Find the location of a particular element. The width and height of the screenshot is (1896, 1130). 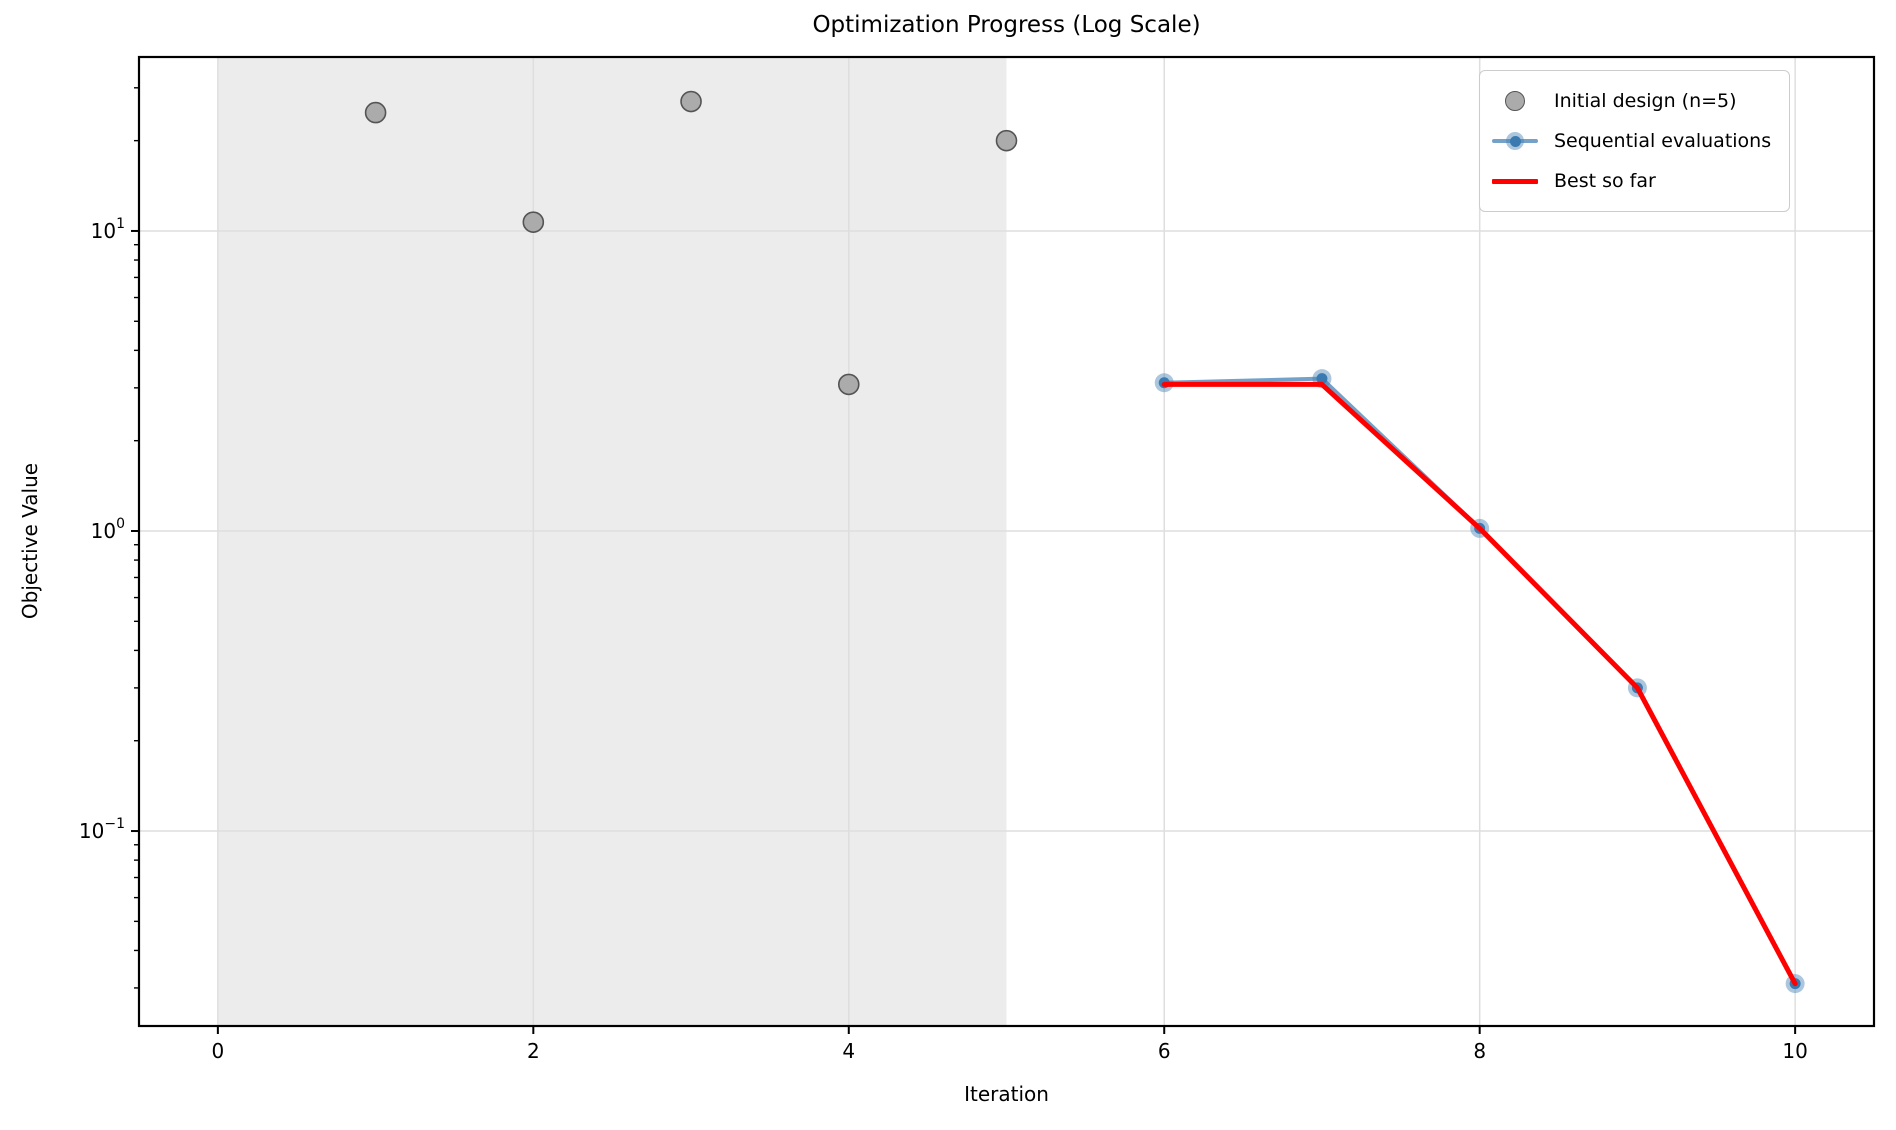

x-tick-label: 0 is located at coordinates (217, 1051).